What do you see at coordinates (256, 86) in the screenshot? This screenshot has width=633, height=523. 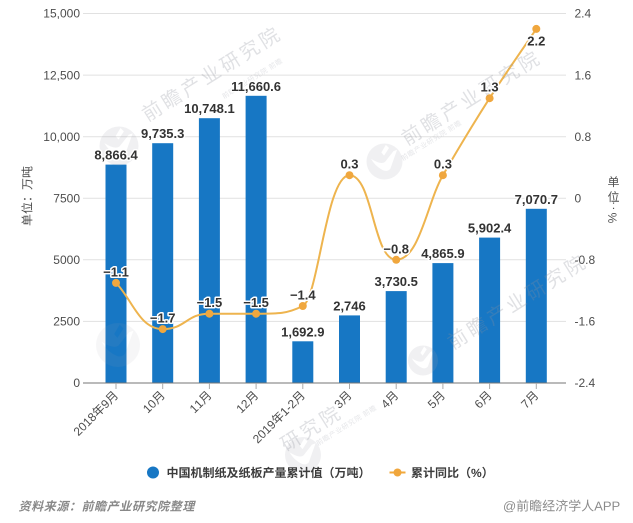 I see `svg-text: 11,660.6` at bounding box center [256, 86].